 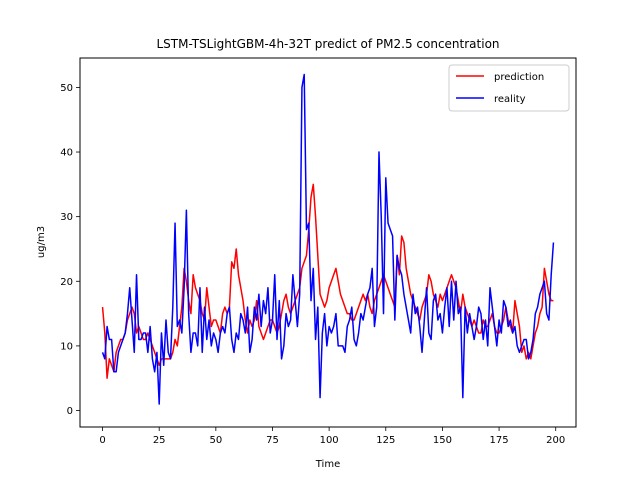 What do you see at coordinates (509, 88) in the screenshot?
I see `legend: prediction reality` at bounding box center [509, 88].